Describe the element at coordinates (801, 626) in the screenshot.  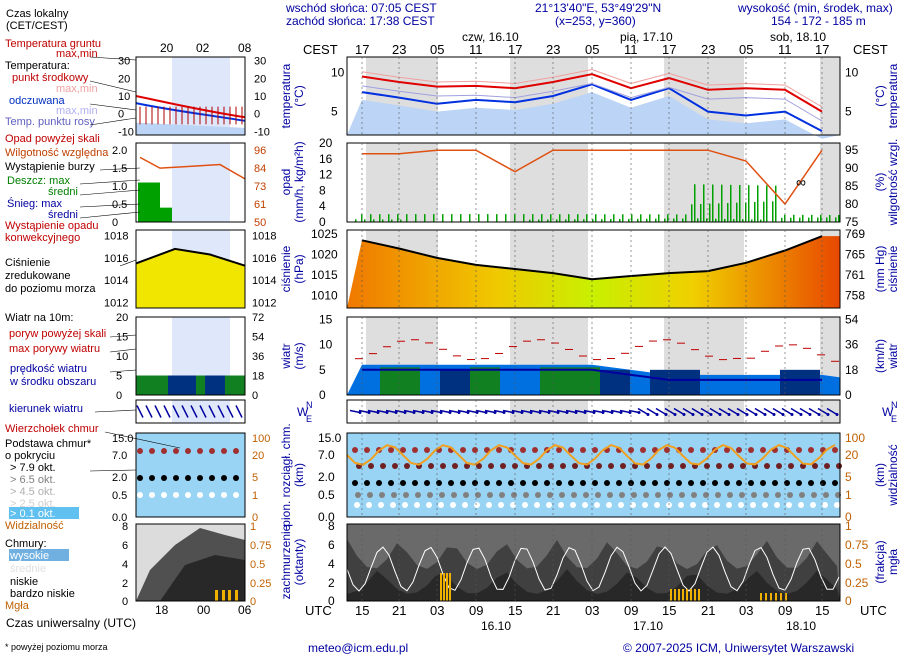
I see `utc-day-label: 18.10` at that location.